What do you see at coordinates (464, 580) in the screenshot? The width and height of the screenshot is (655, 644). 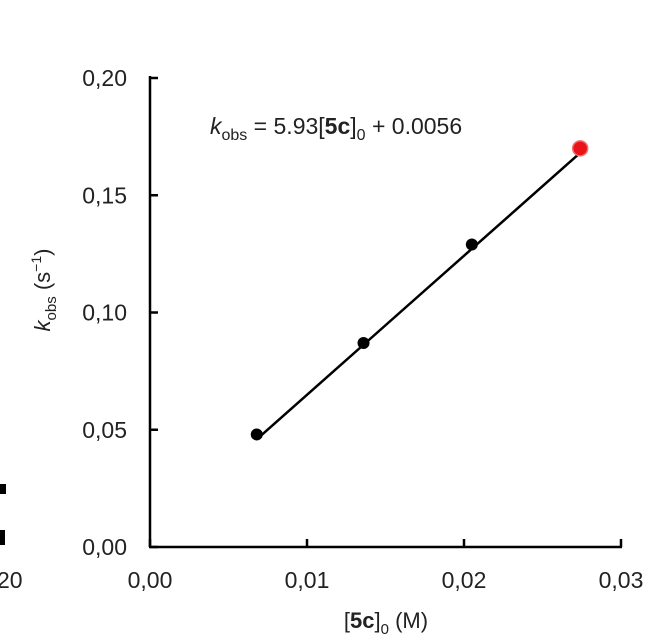 I see `x-tick-label: 0,02` at bounding box center [464, 580].